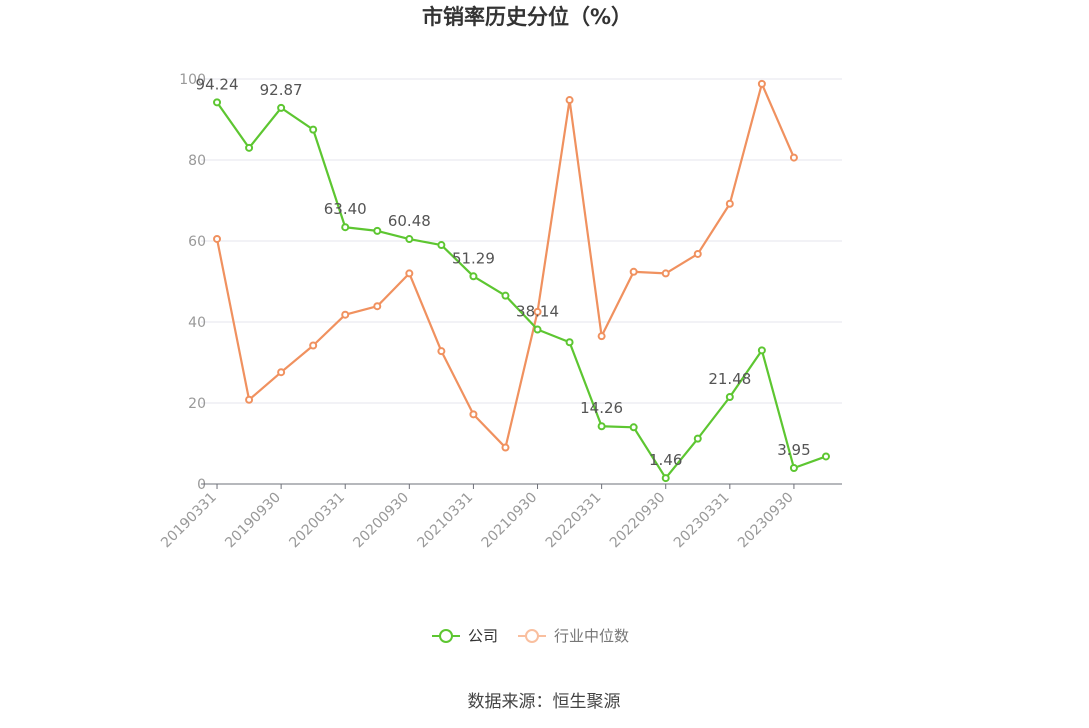  Describe the element at coordinates (510, 521) in the screenshot. I see `x-tick-label: 20210930` at that location.